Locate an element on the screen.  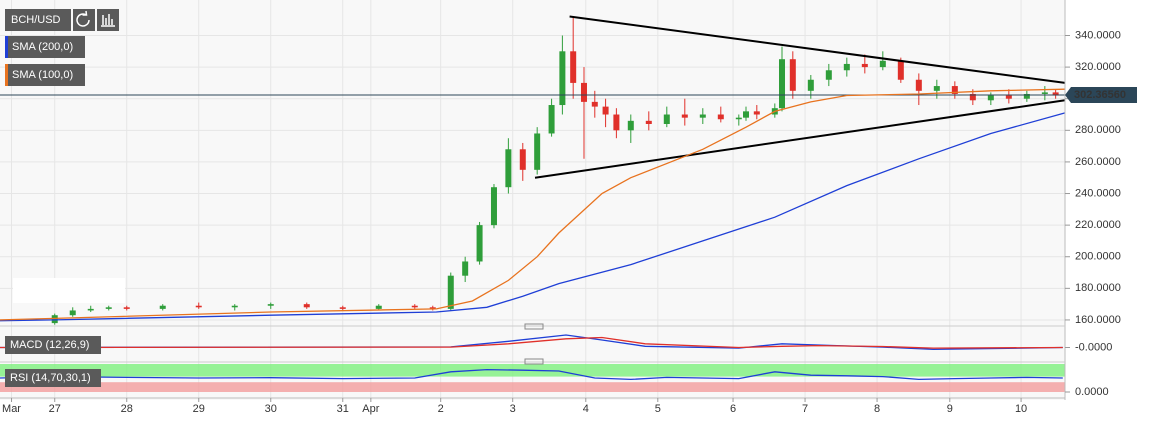
x-tick-label: 30 is located at coordinates (271, 409).